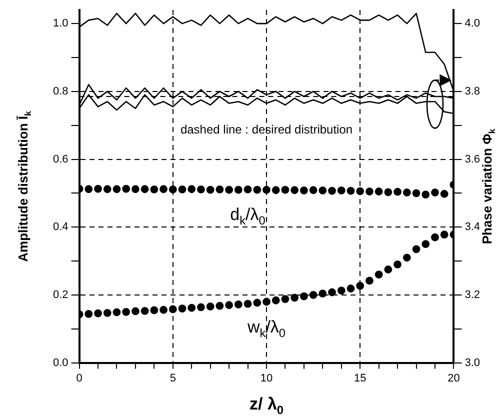  Describe the element at coordinates (60, 24) in the screenshot. I see `y-tick-label: 1.0` at that location.